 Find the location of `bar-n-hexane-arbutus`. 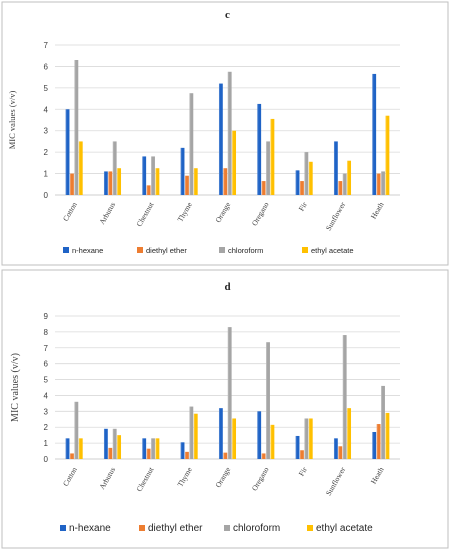

bar-n-hexane-arbutus is located at coordinates (105, 183).